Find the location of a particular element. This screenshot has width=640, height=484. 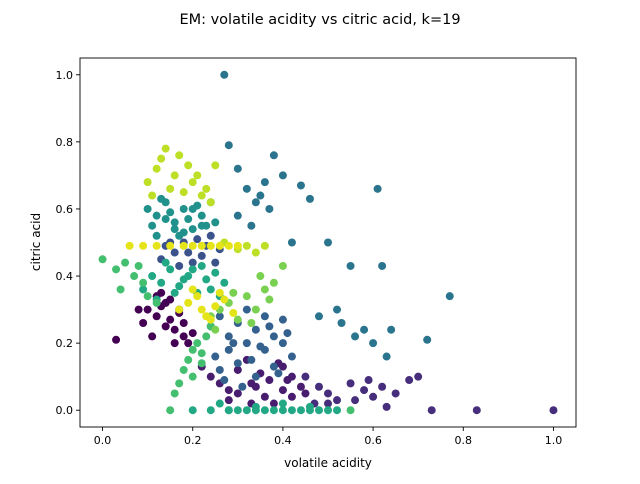

x-tick-label: 0.6 is located at coordinates (373, 440).